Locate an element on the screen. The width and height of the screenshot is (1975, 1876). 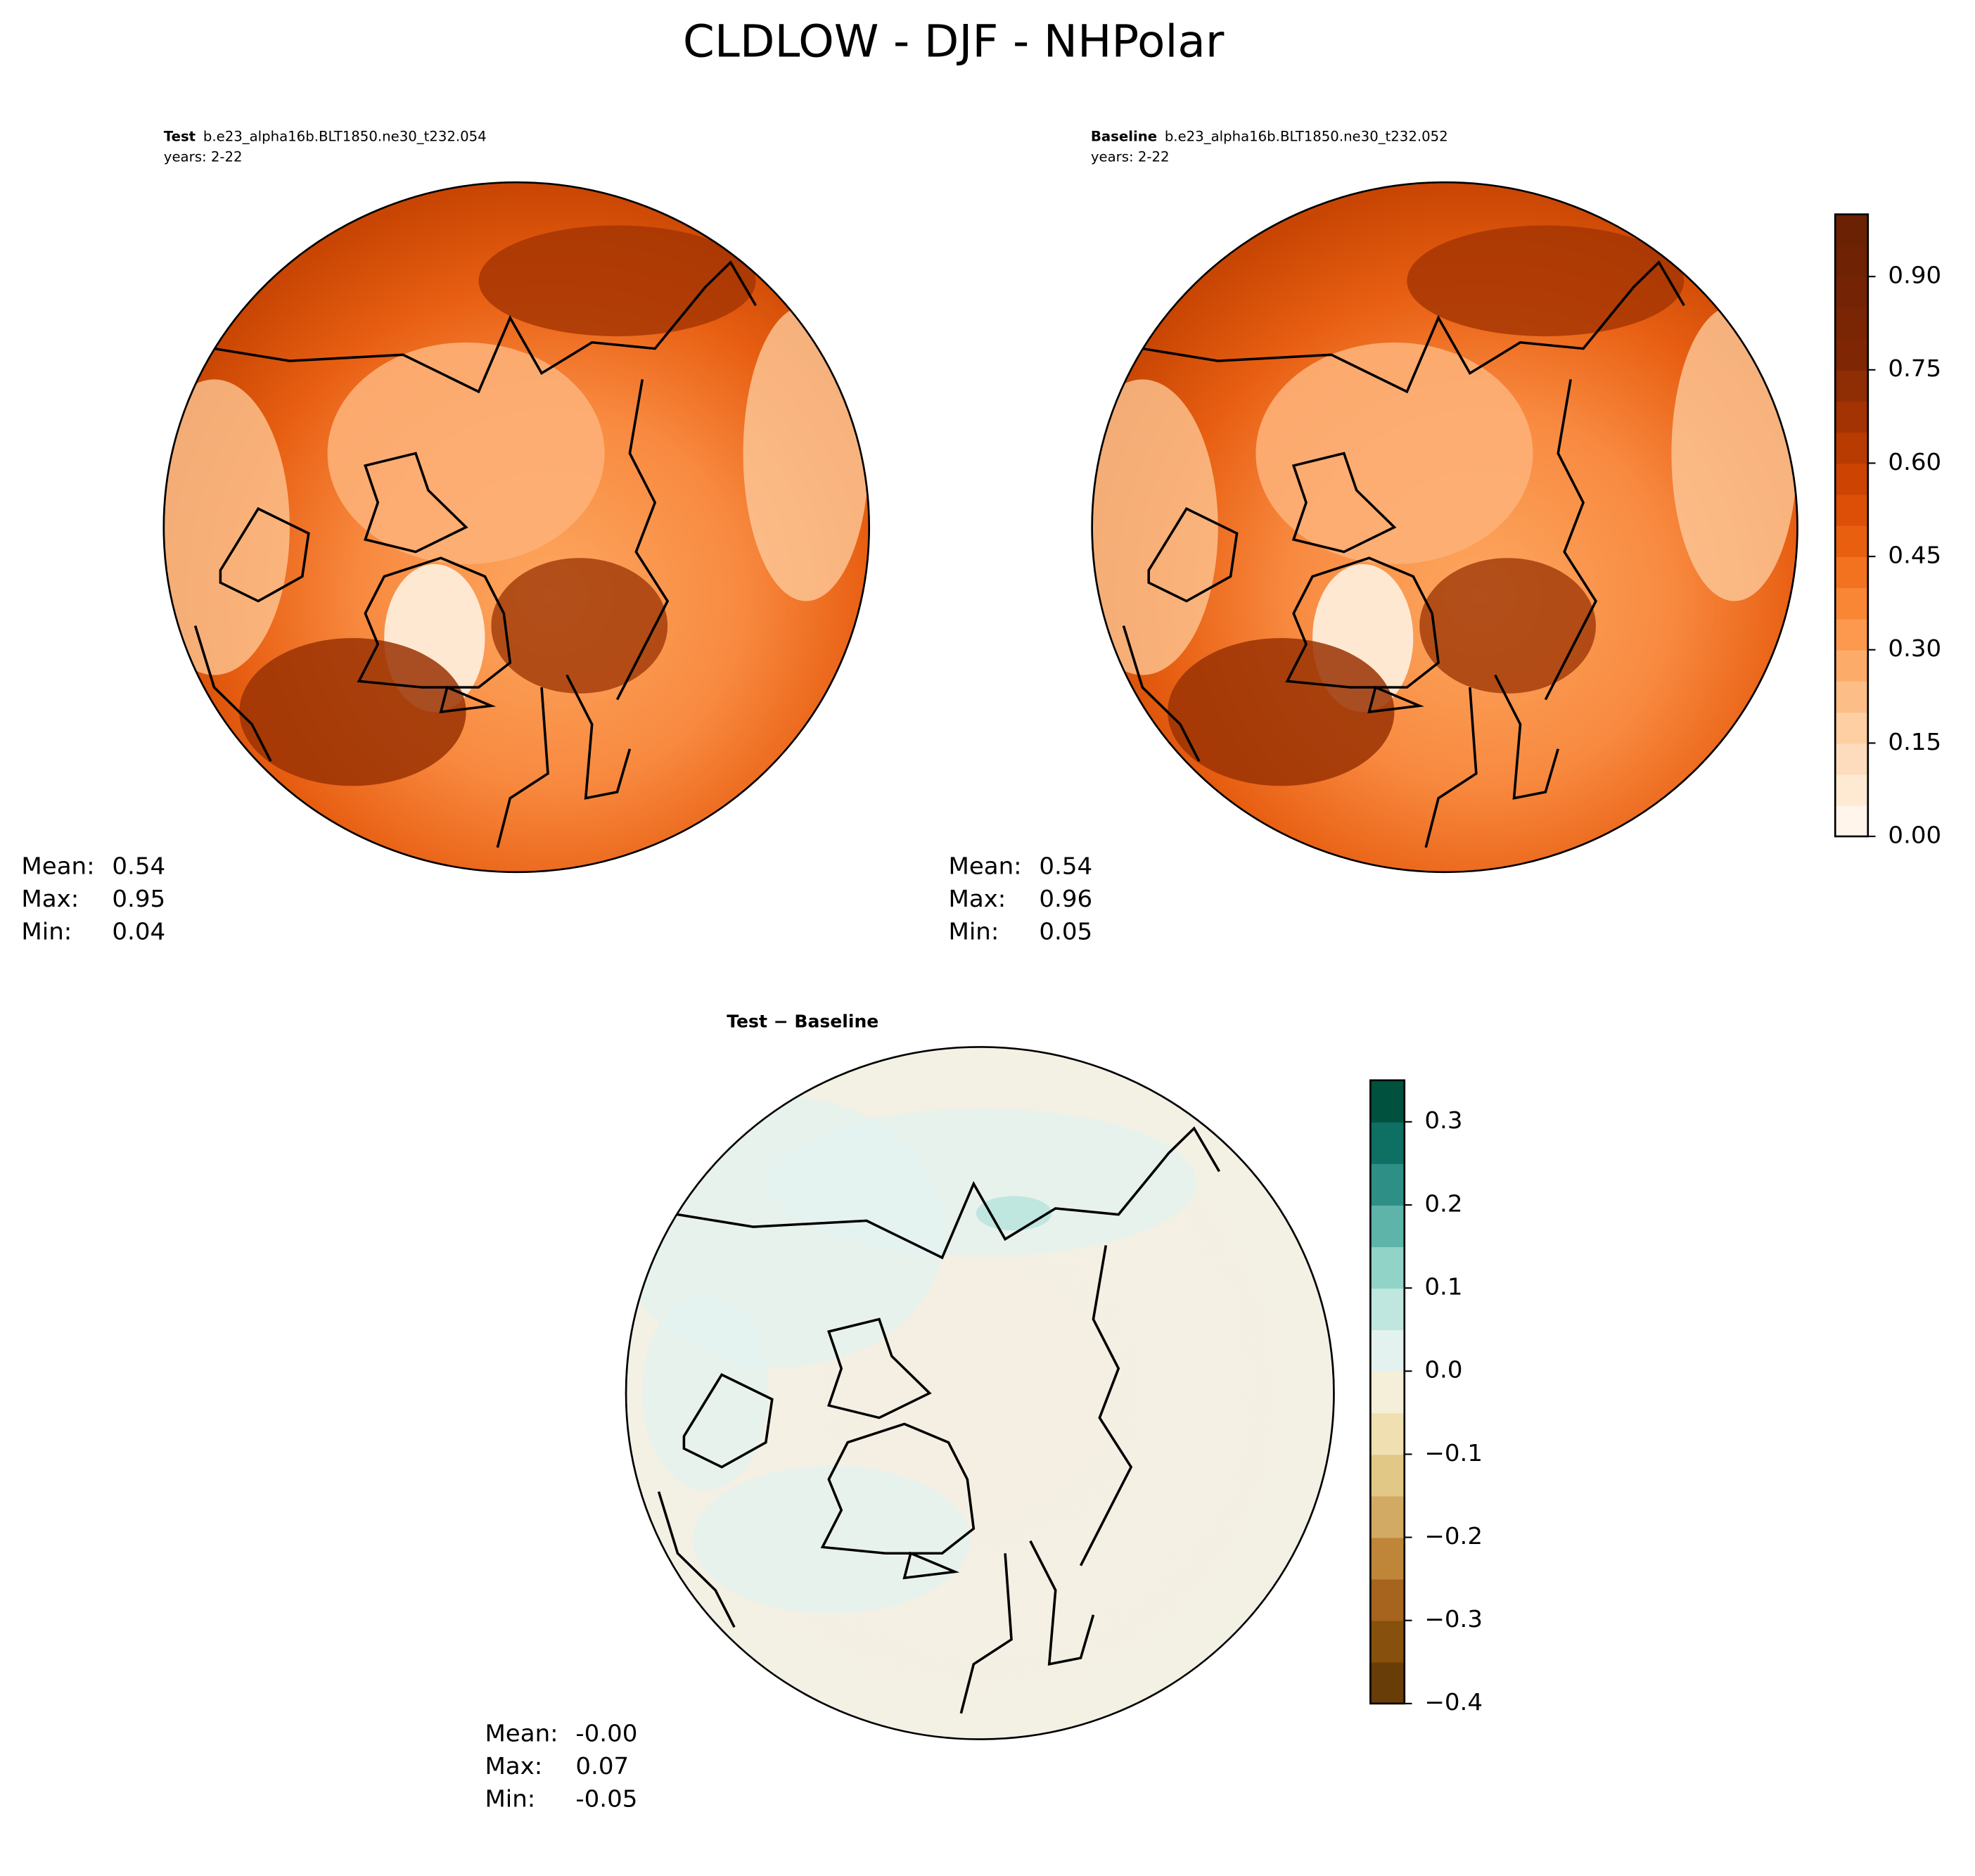
stat-line: Max: 0.95 is located at coordinates (93, 898).